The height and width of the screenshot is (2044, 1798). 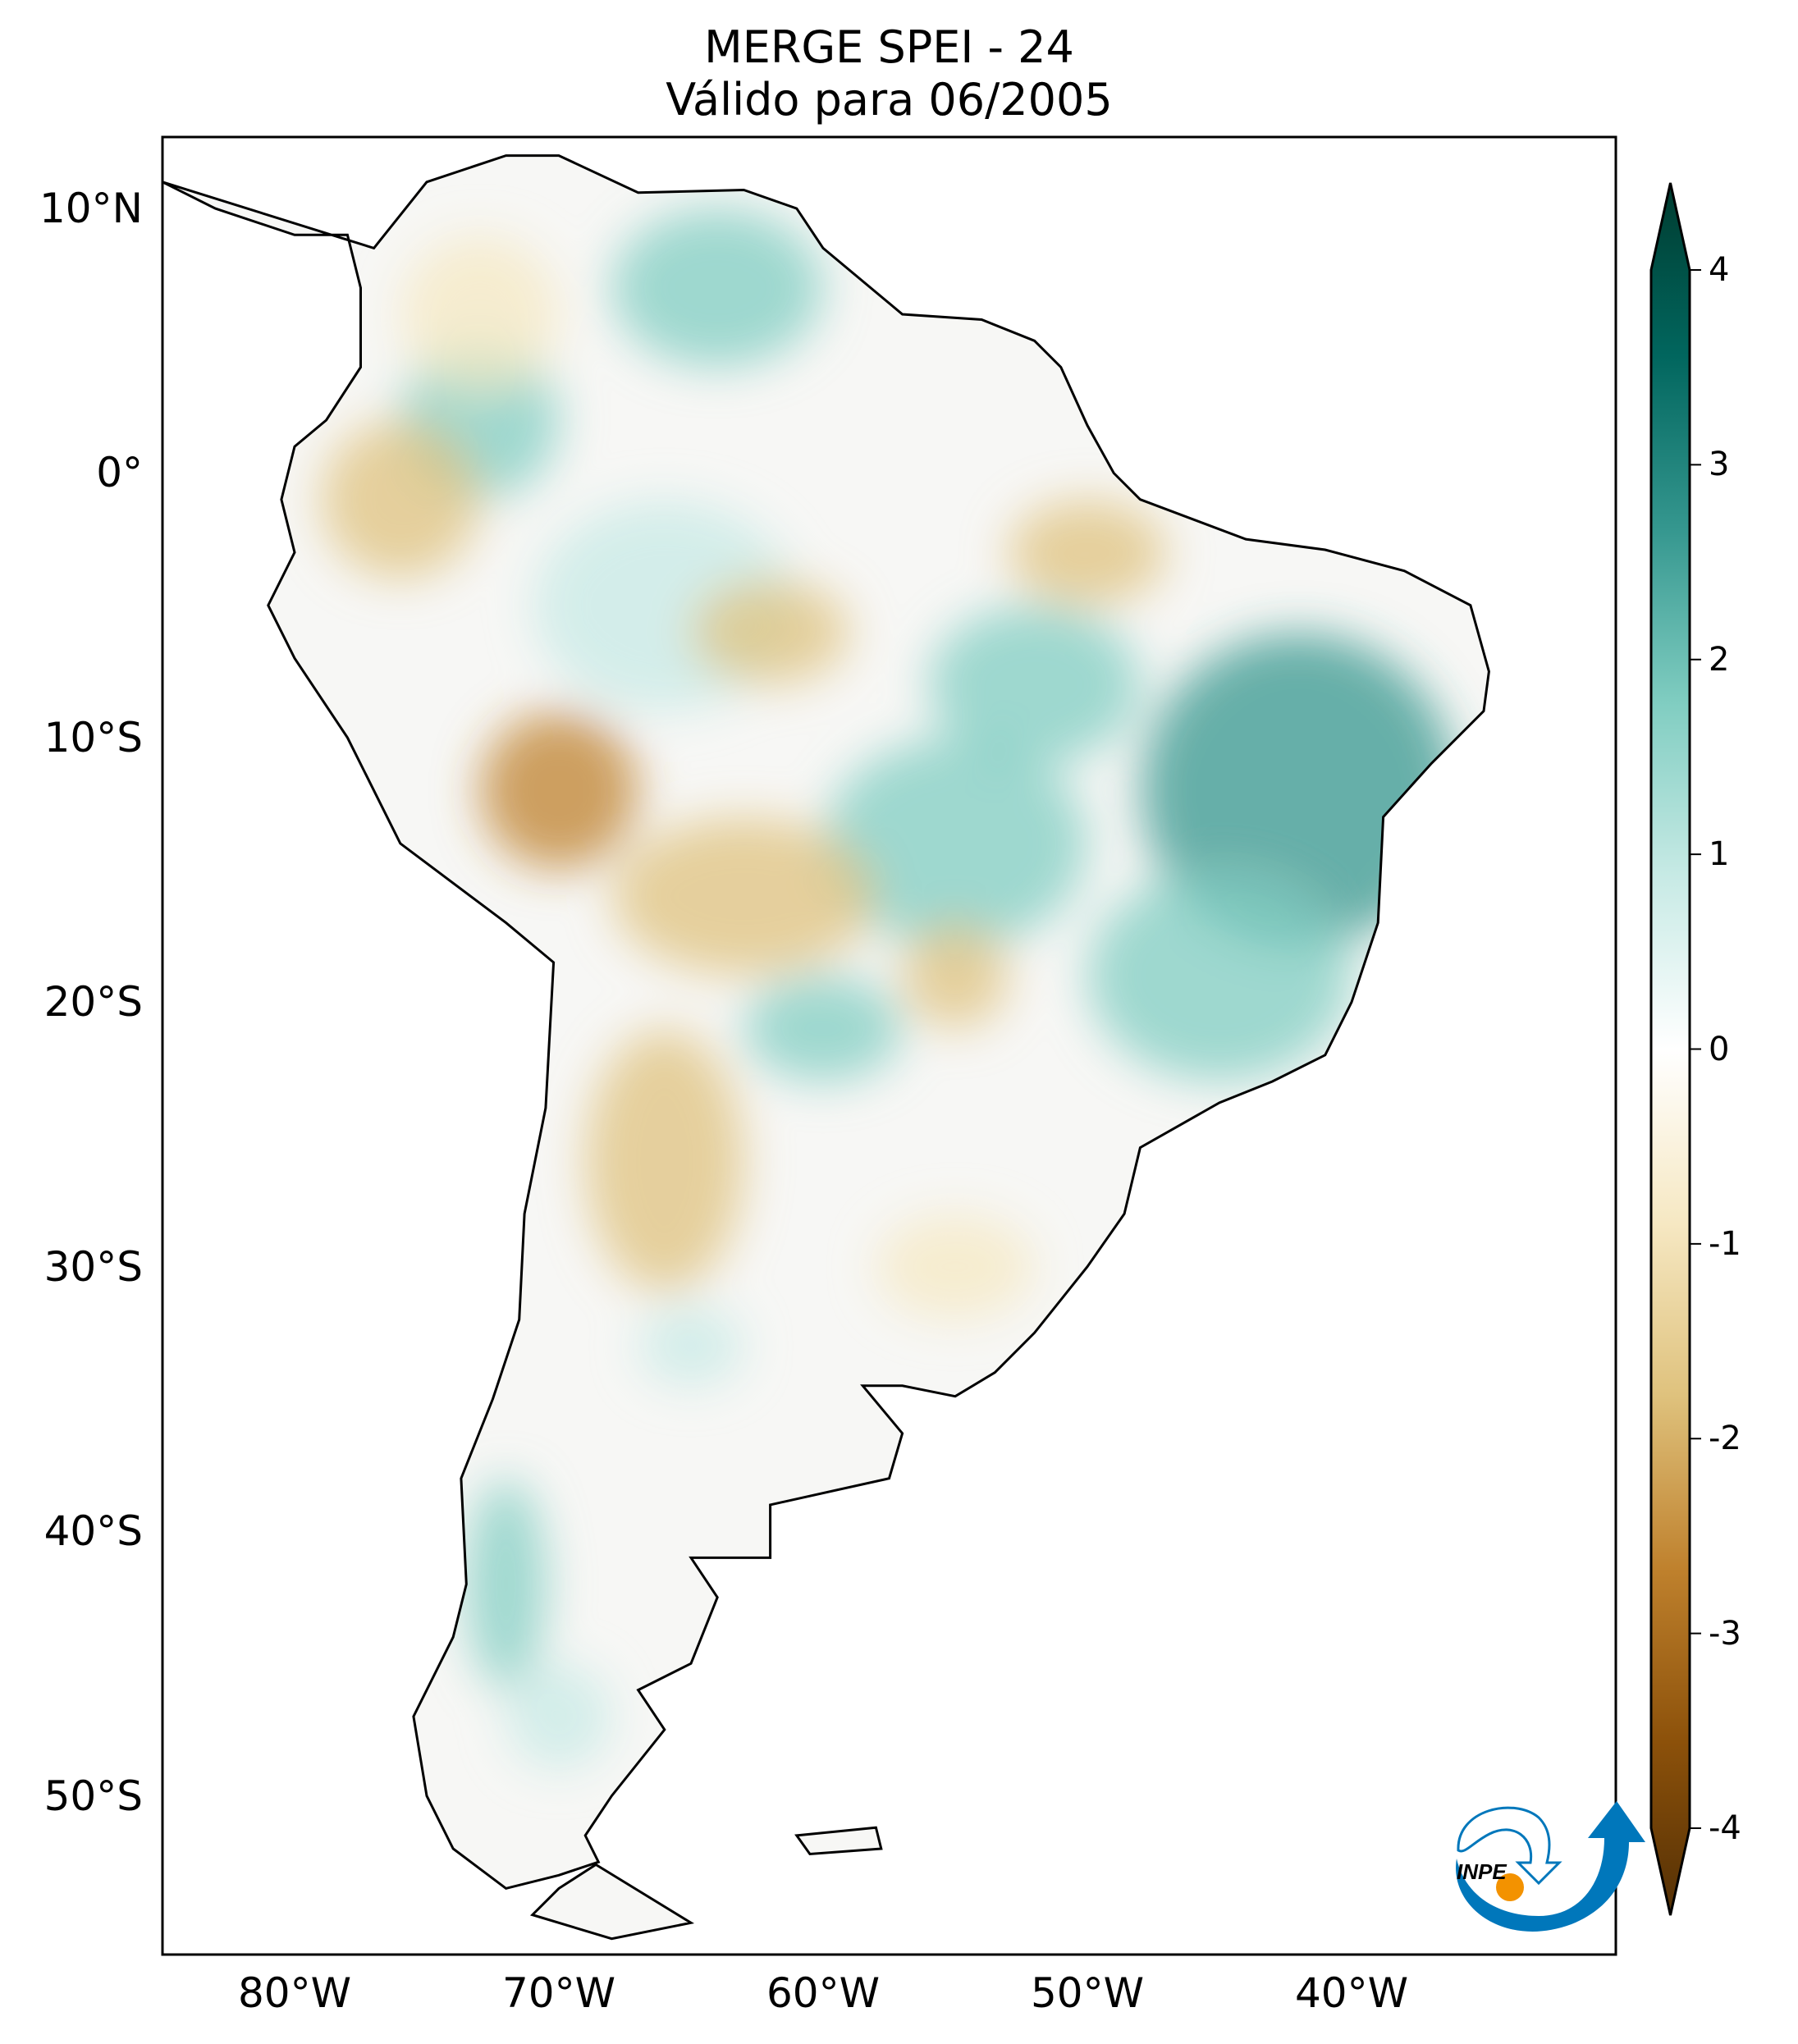 What do you see at coordinates (1351, 1993) in the screenshot?
I see `lon-tick-label: 40°W` at bounding box center [1351, 1993].